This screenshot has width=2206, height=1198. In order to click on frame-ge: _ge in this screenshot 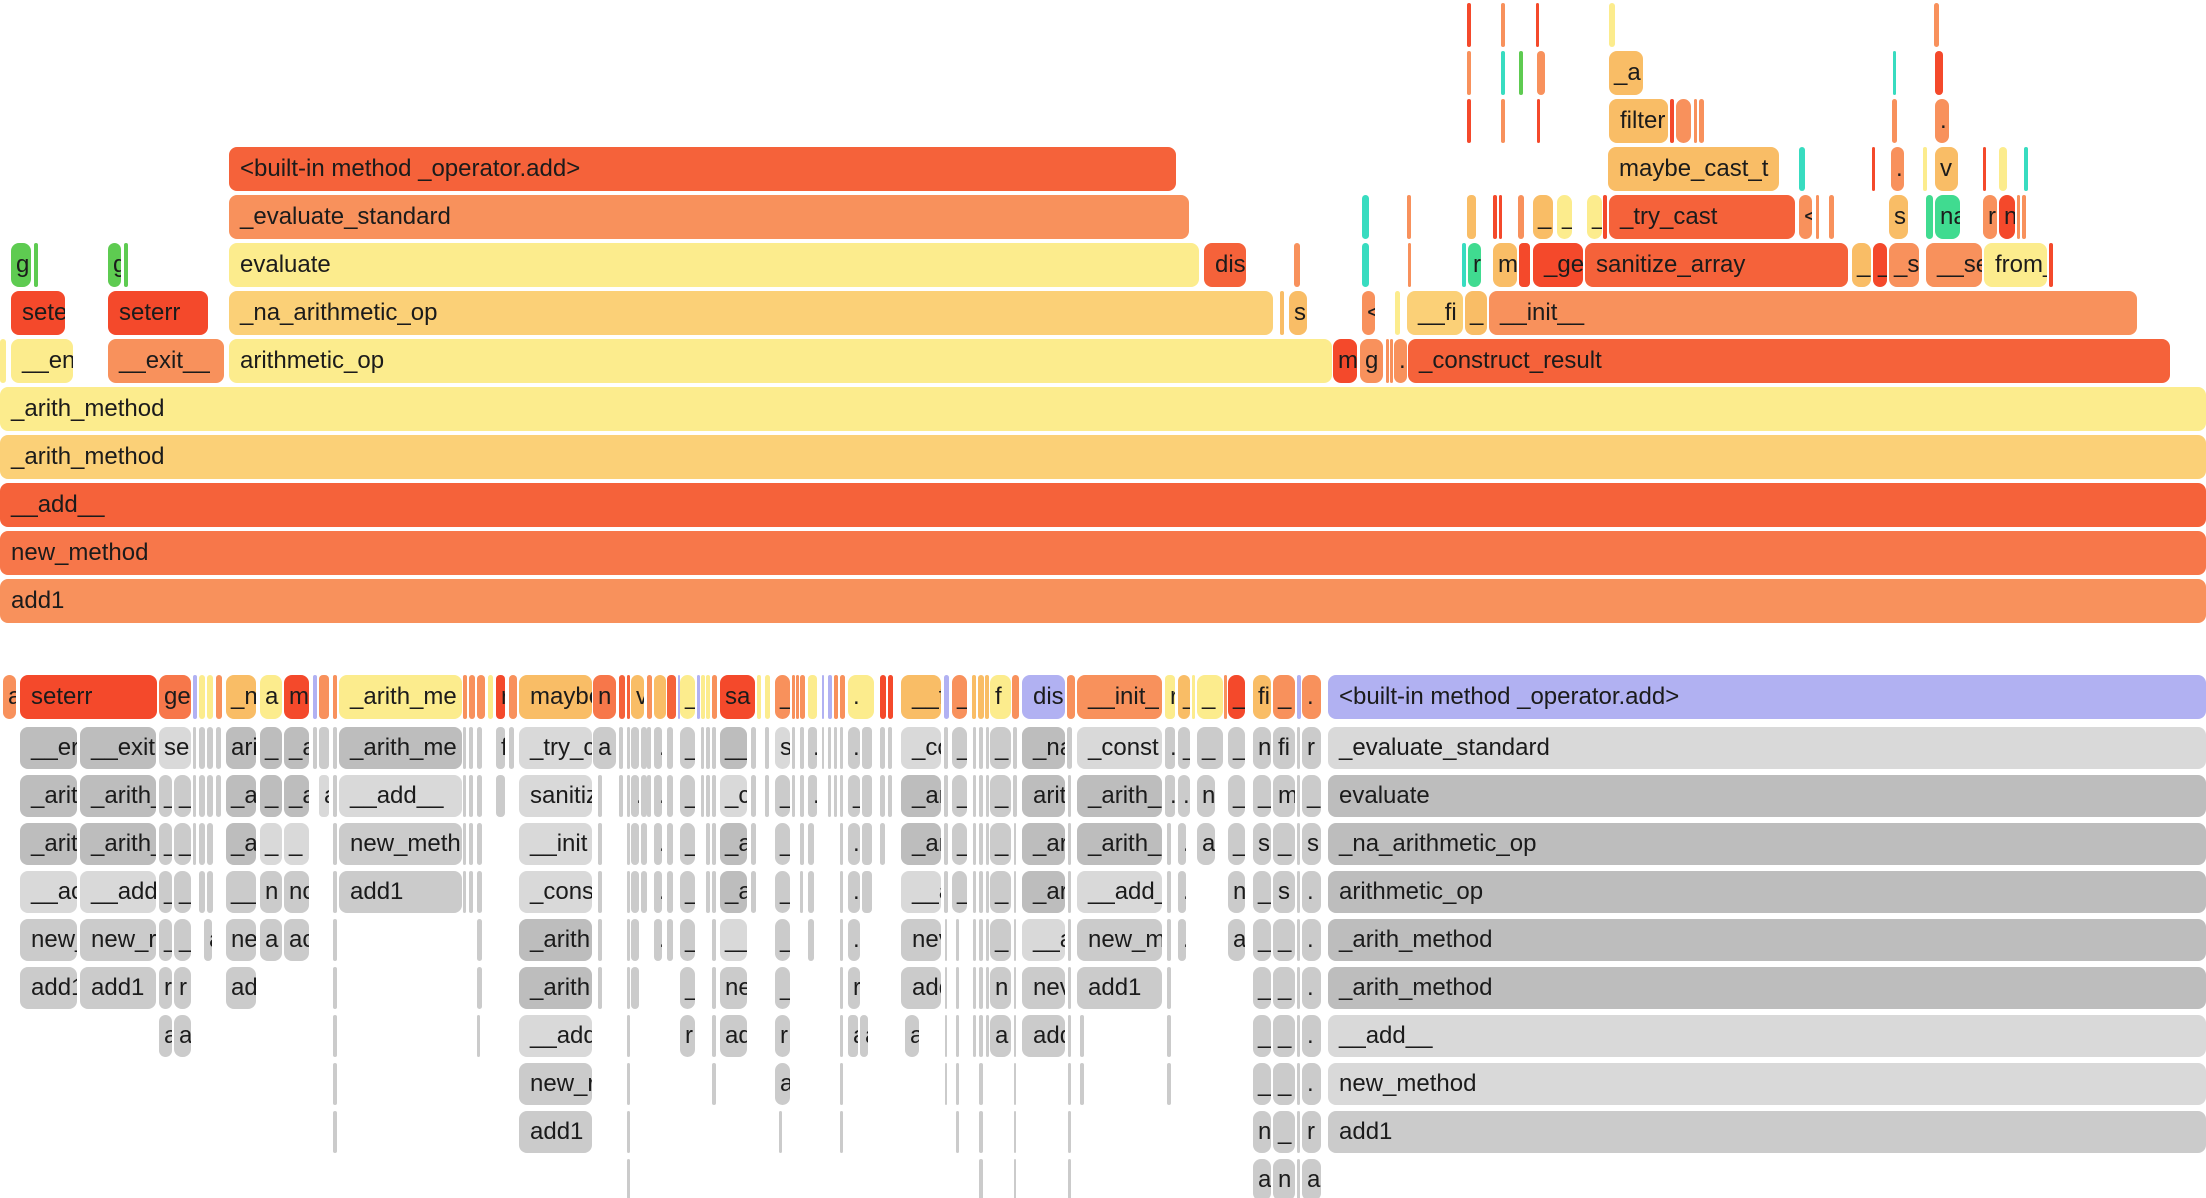, I will do `click(1558, 265)`.